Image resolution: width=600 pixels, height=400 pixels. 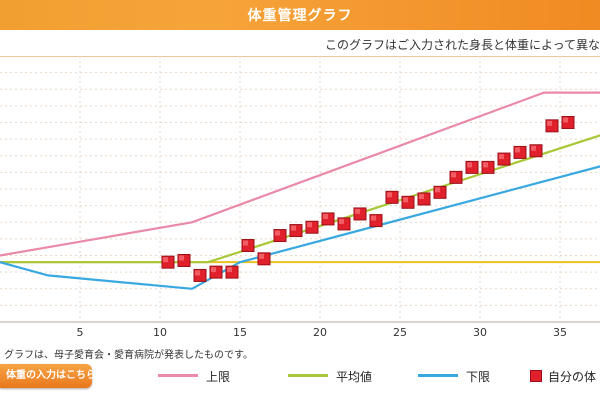 I want to click on x-axis: 5 10 15 20 25 30 35, so click(x=300, y=328).